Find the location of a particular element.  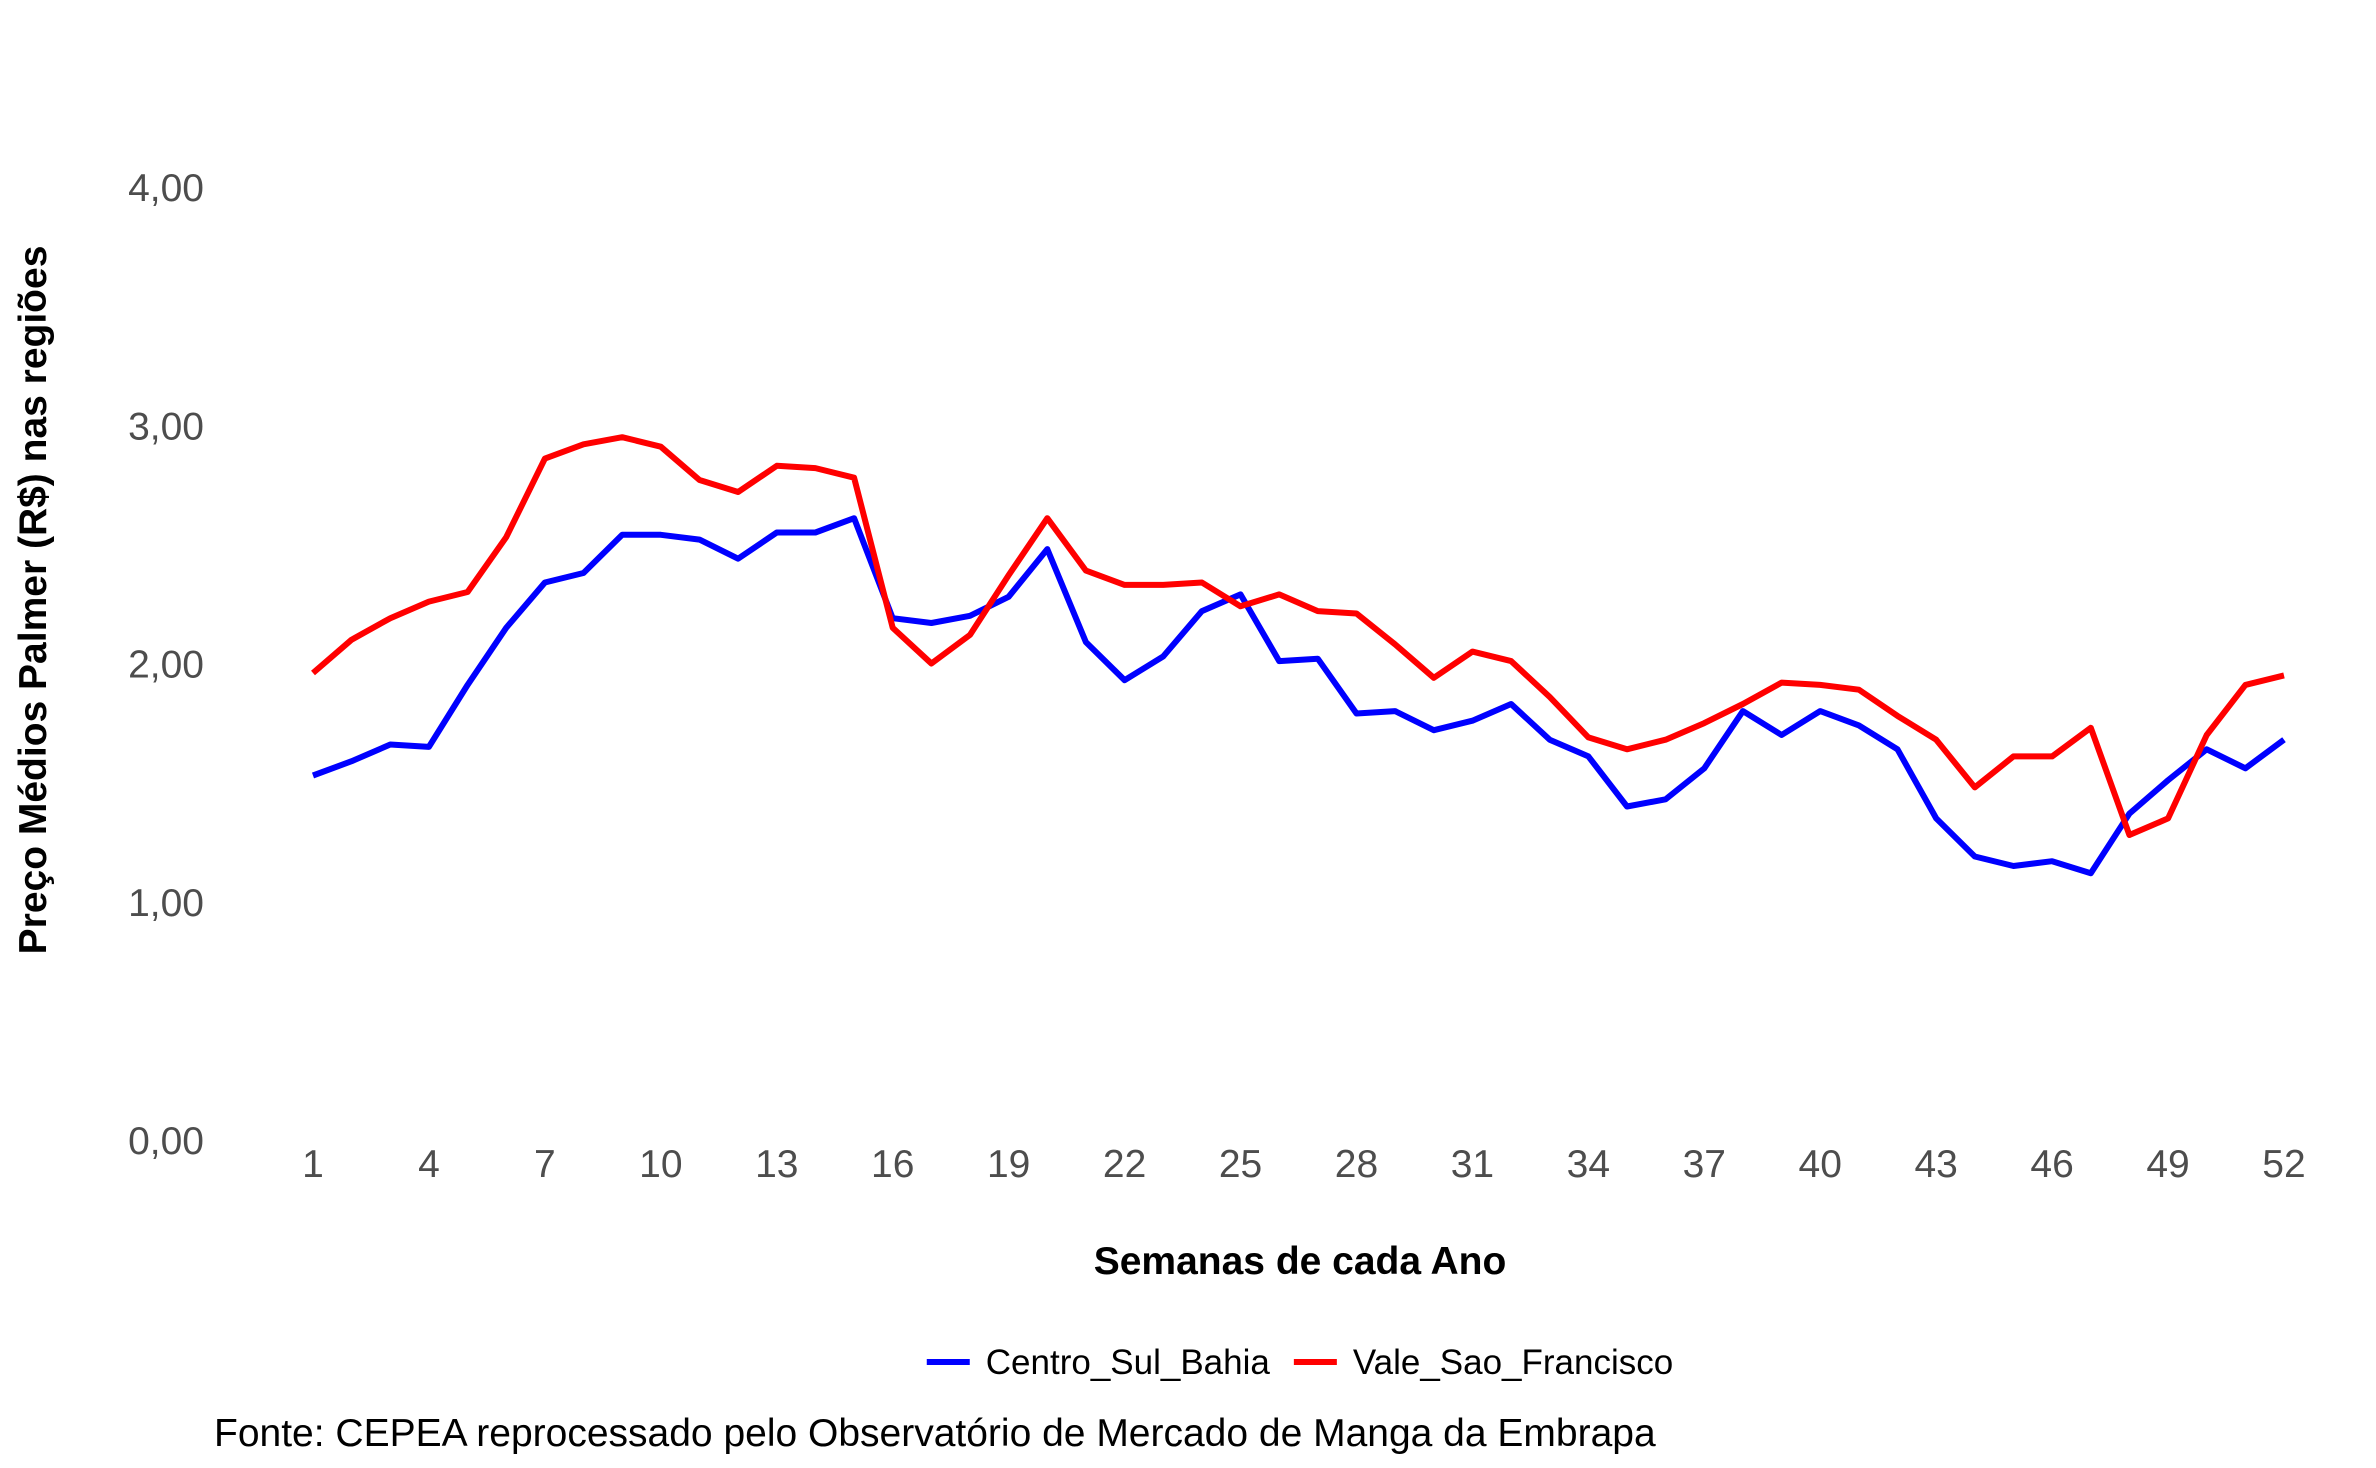

y-axis-ticks: 0,00 1,00 2,00 3,00 4,00 is located at coordinates (166, 665).